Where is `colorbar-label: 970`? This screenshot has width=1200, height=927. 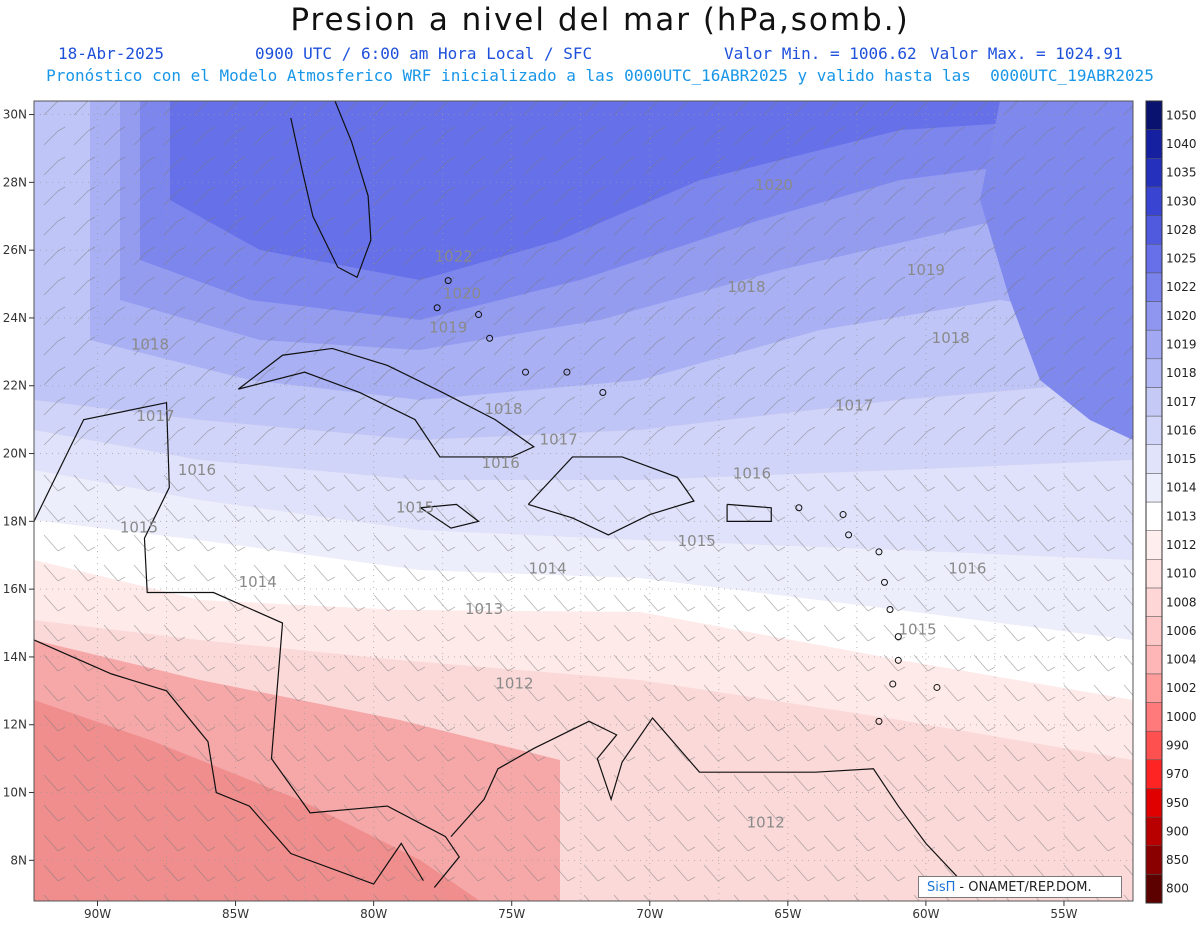
colorbar-label: 970 is located at coordinates (1177, 774).